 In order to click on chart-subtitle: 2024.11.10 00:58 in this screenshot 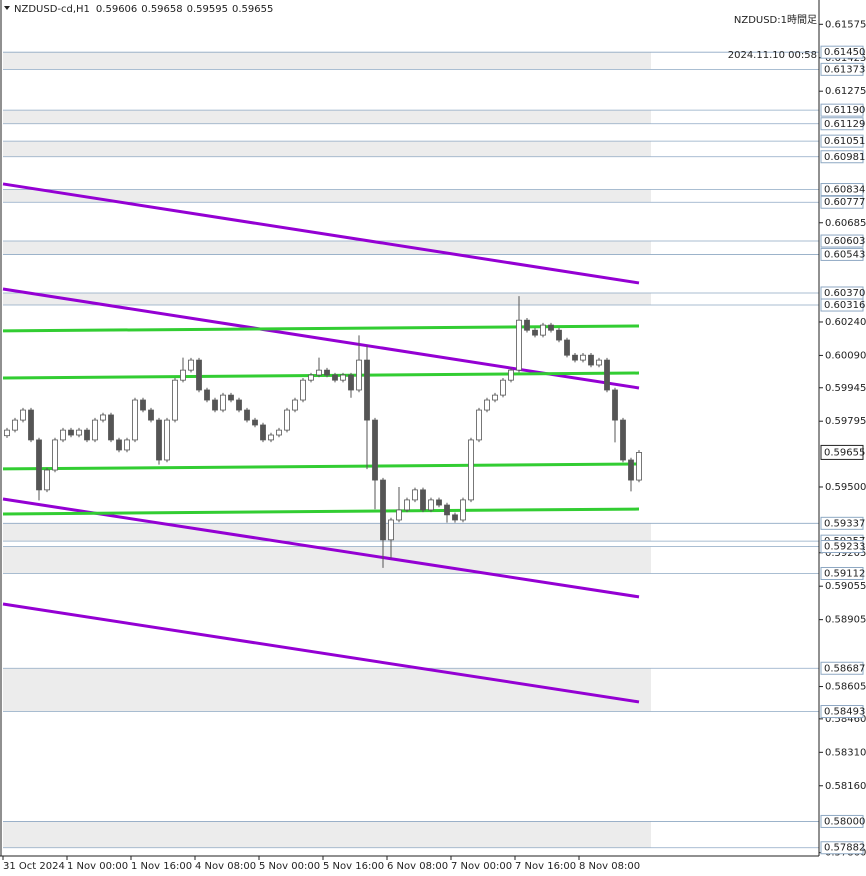, I will do `click(772, 55)`.